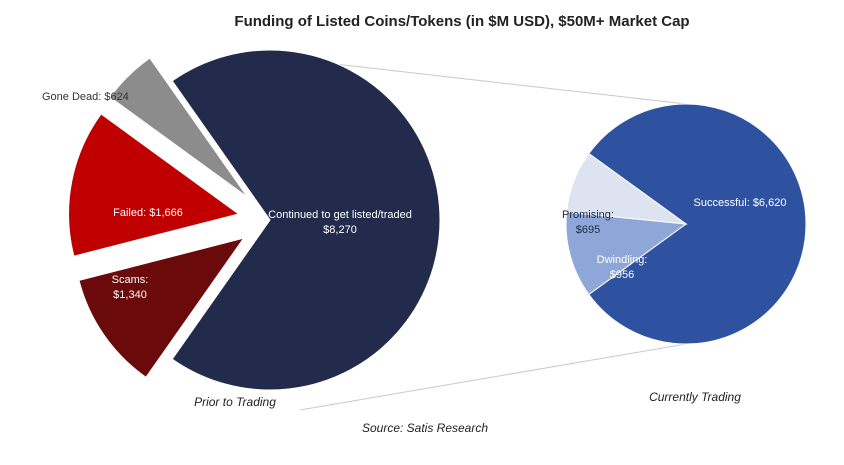 Image resolution: width=844 pixels, height=465 pixels. What do you see at coordinates (493, 377) in the screenshot?
I see `connector-line-bottom` at bounding box center [493, 377].